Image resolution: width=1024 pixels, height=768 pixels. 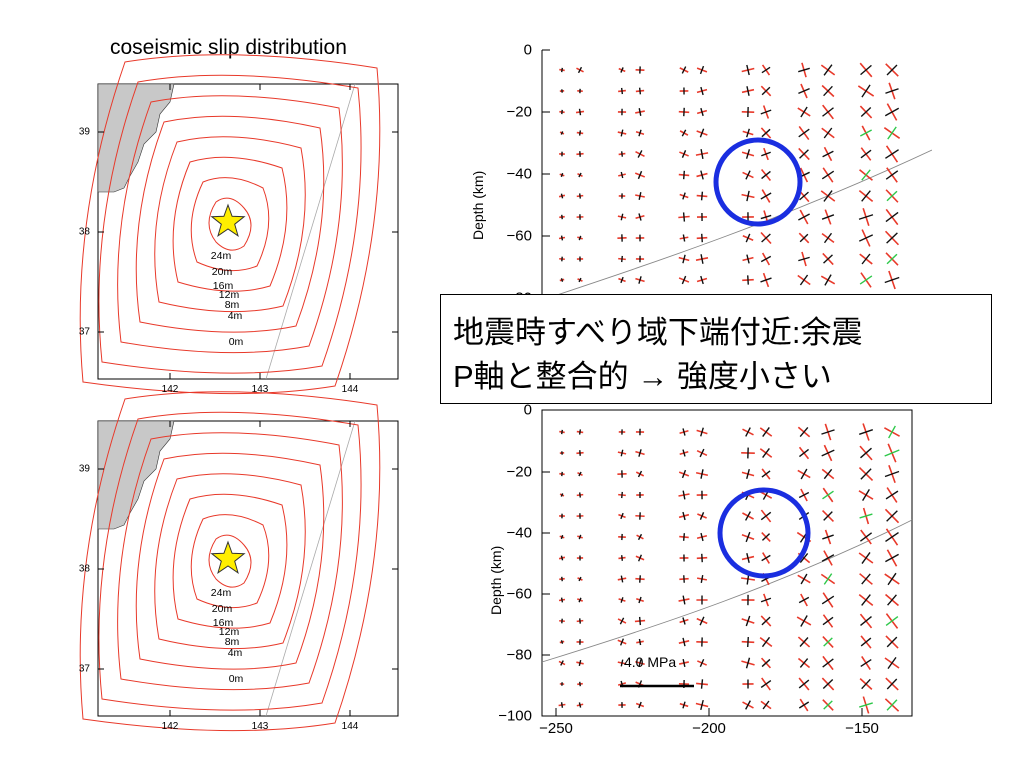 What do you see at coordinates (84, 469) in the screenshot?
I see `map-y-tick: 39` at bounding box center [84, 469].